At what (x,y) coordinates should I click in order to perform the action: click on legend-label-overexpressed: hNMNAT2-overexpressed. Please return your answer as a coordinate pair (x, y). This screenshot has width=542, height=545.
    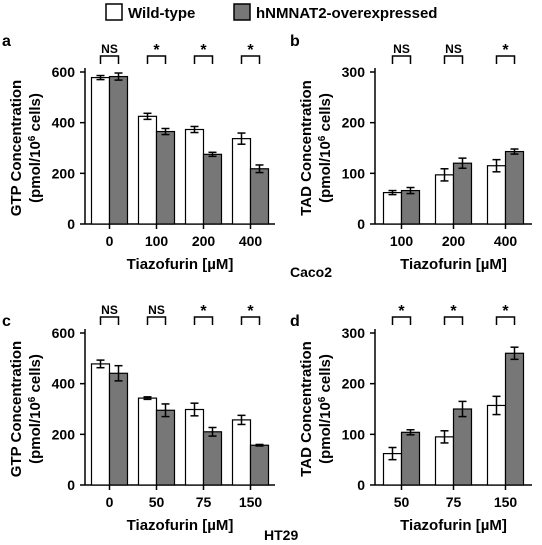
    Looking at the image, I should click on (346, 13).